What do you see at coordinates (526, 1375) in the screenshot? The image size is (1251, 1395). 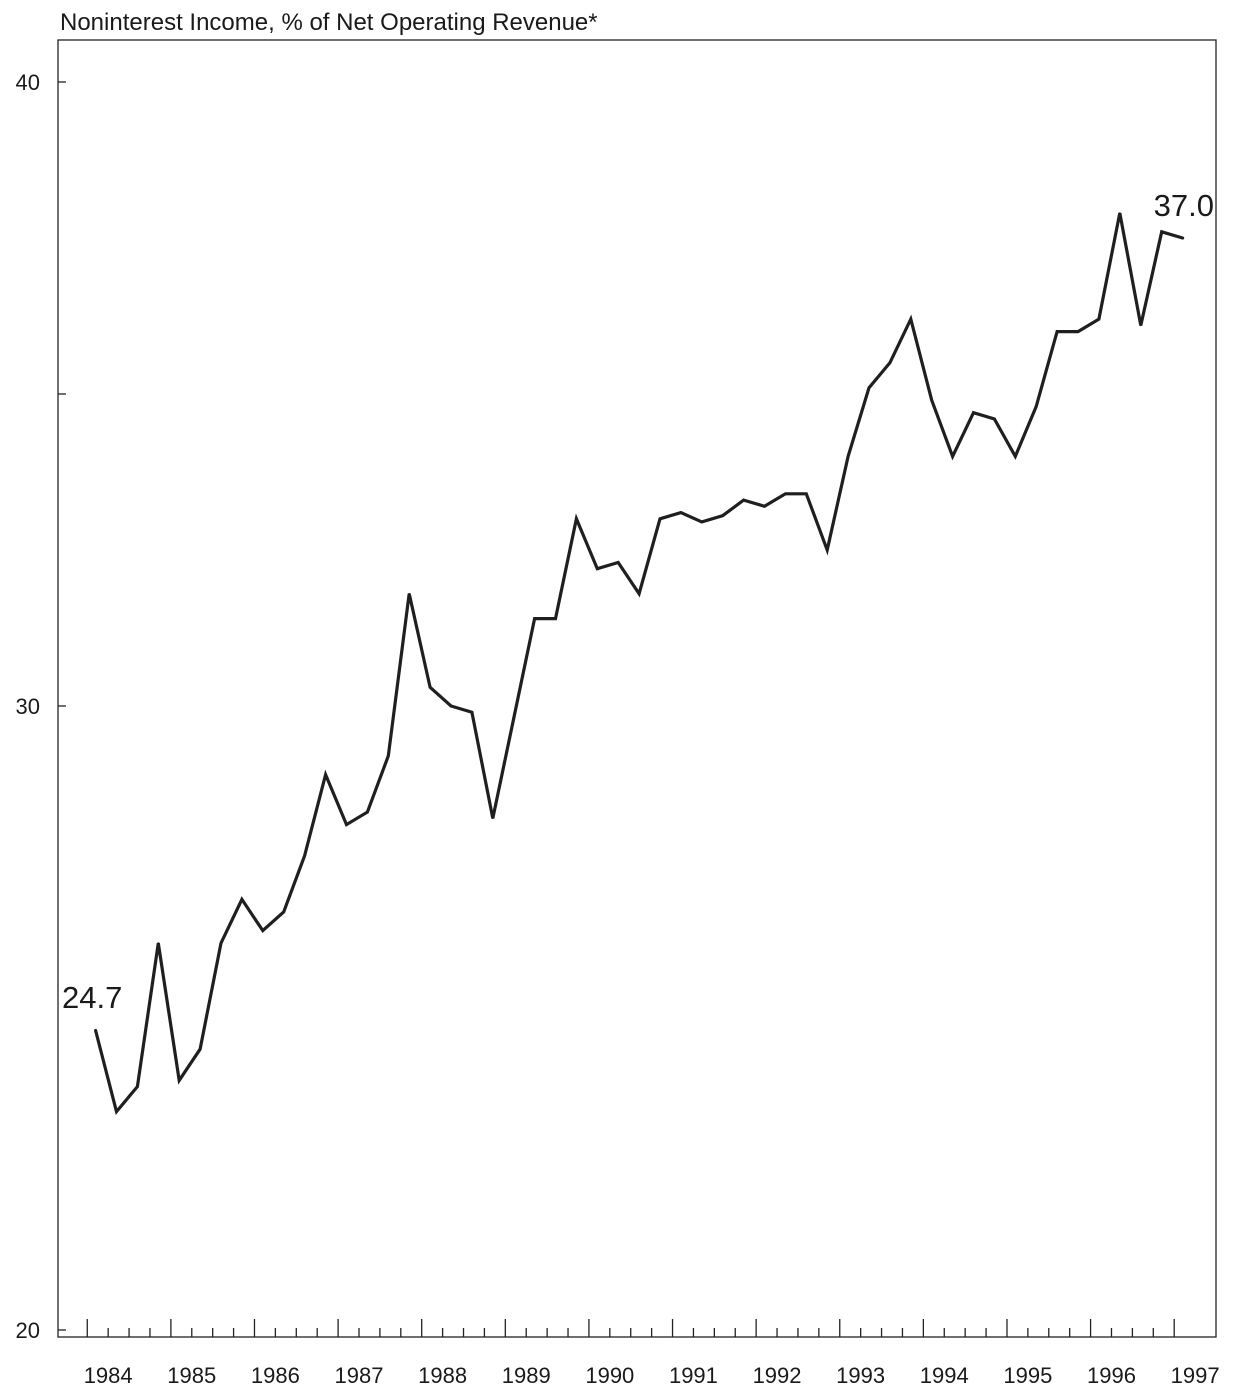 I see `x-tick-label: 1989` at bounding box center [526, 1375].